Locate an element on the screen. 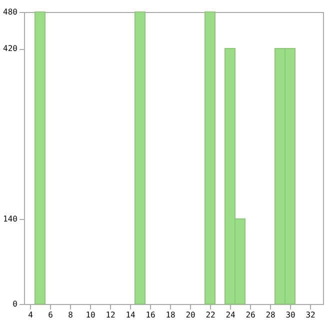 The width and height of the screenshot is (333, 321). x-tick-label: 30 is located at coordinates (291, 315).